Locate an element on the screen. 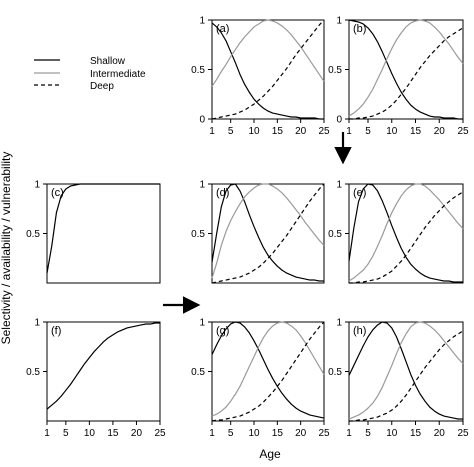 Image resolution: width=474 pixels, height=467 pixels. panel-g: (g)0.511 5 10 15 20 25 is located at coordinates (260, 379).